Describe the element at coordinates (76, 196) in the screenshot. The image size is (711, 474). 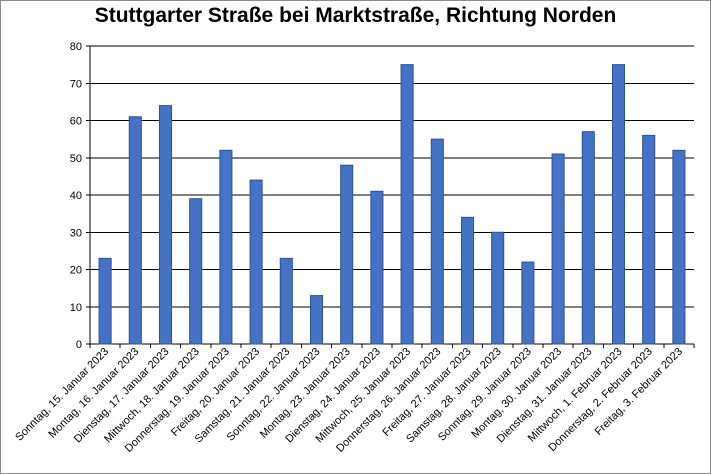
I see `y-tick-label: 40` at that location.